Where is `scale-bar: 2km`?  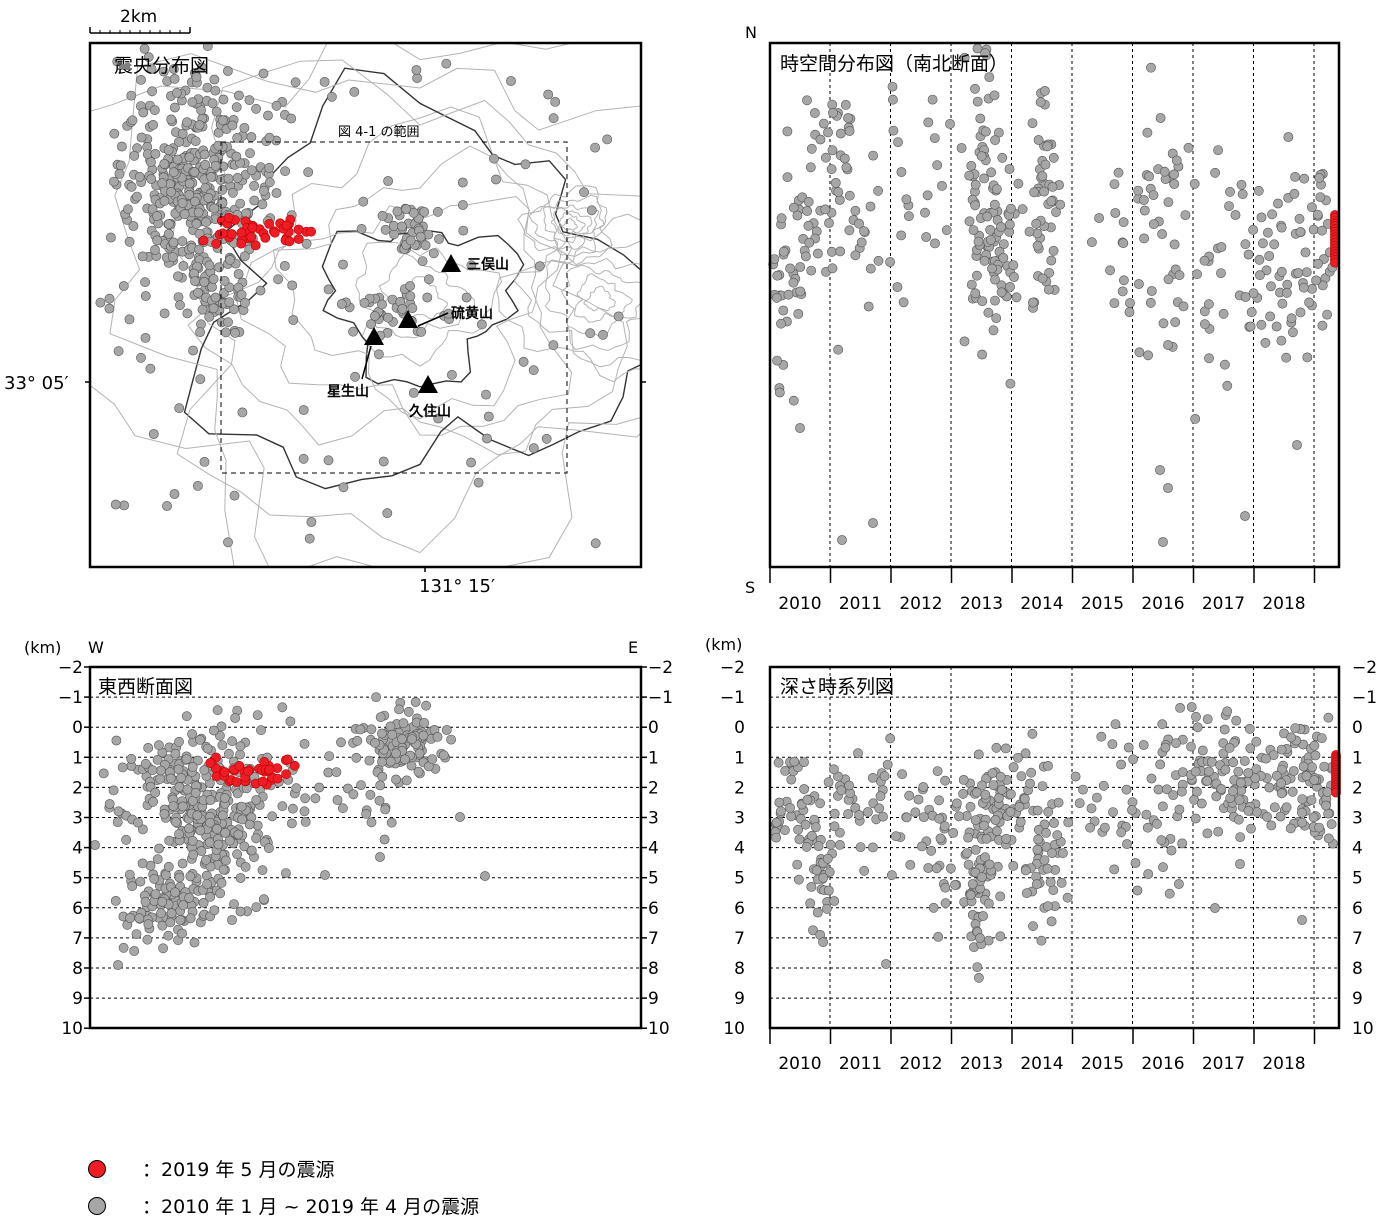
scale-bar: 2km is located at coordinates (140, 20).